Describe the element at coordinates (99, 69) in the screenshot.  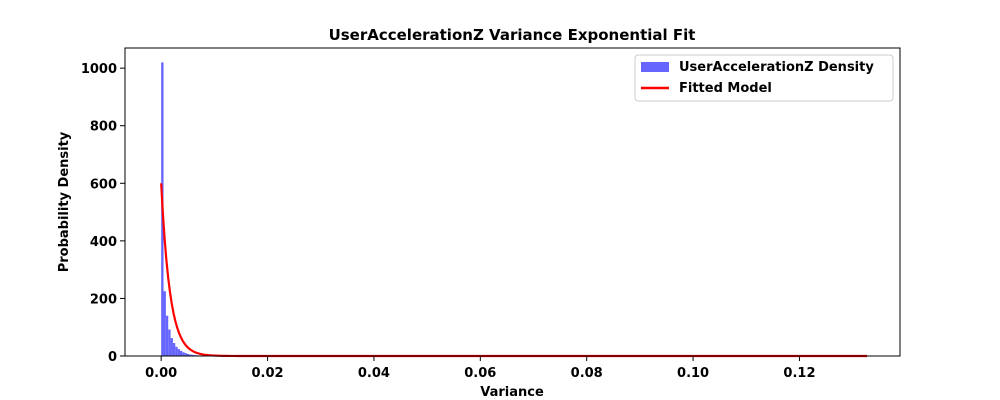
I see `y-tick-label: 1000` at that location.